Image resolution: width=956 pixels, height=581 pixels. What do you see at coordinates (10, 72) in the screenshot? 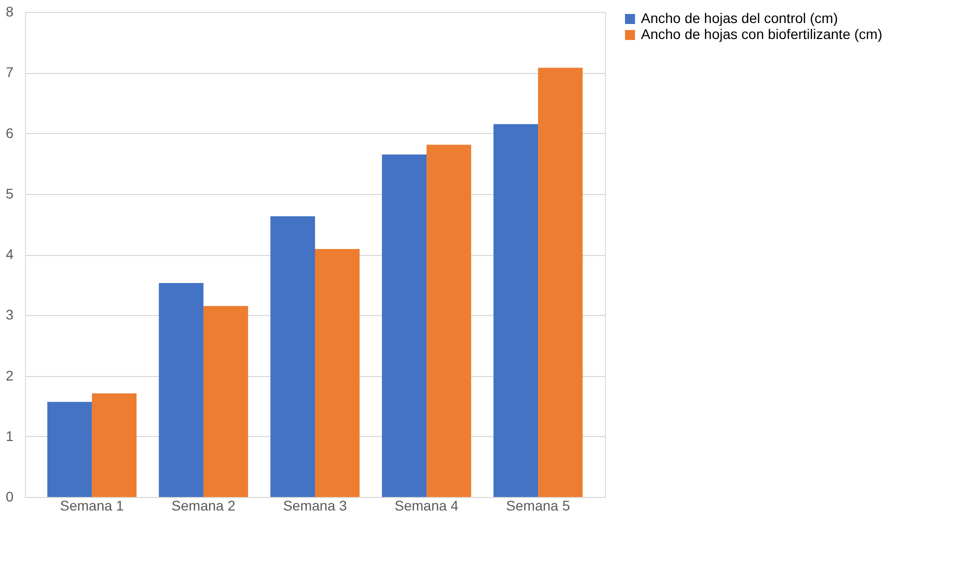
I see `y-tick-label: 7` at bounding box center [10, 72].